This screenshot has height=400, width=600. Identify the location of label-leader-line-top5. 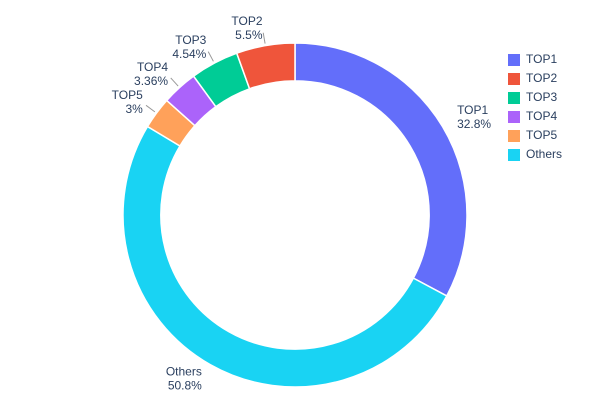
(150, 108).